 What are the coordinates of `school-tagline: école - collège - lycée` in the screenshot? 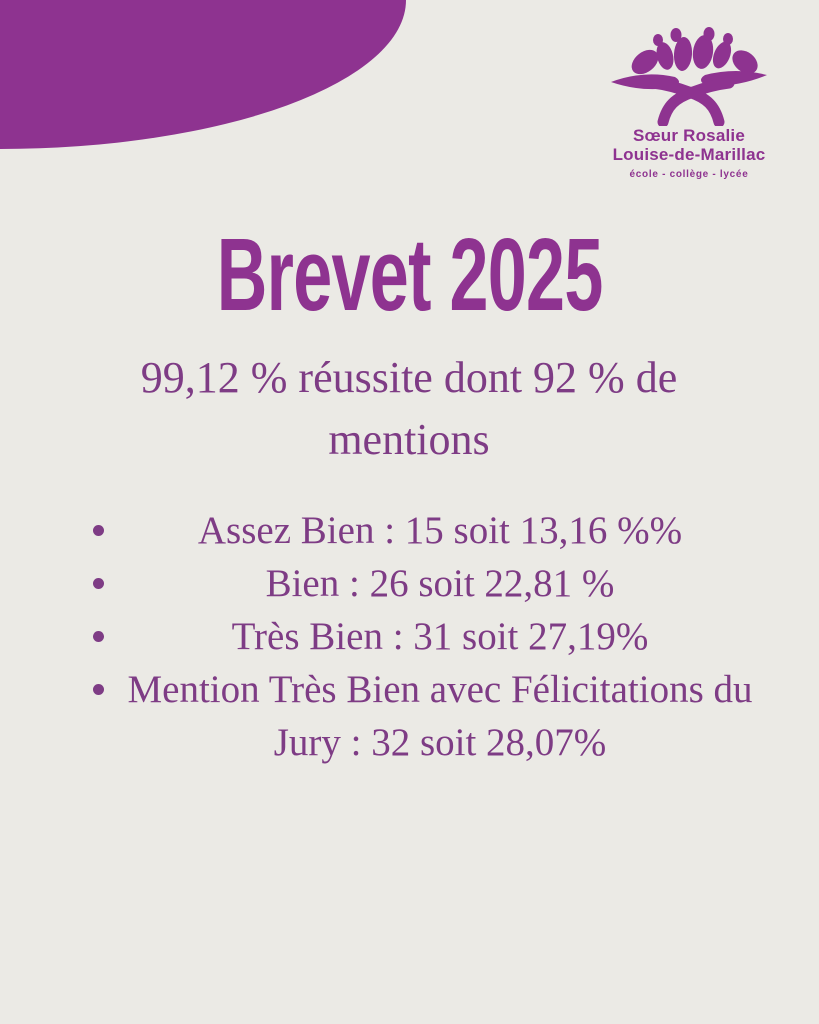 It's located at (689, 174).